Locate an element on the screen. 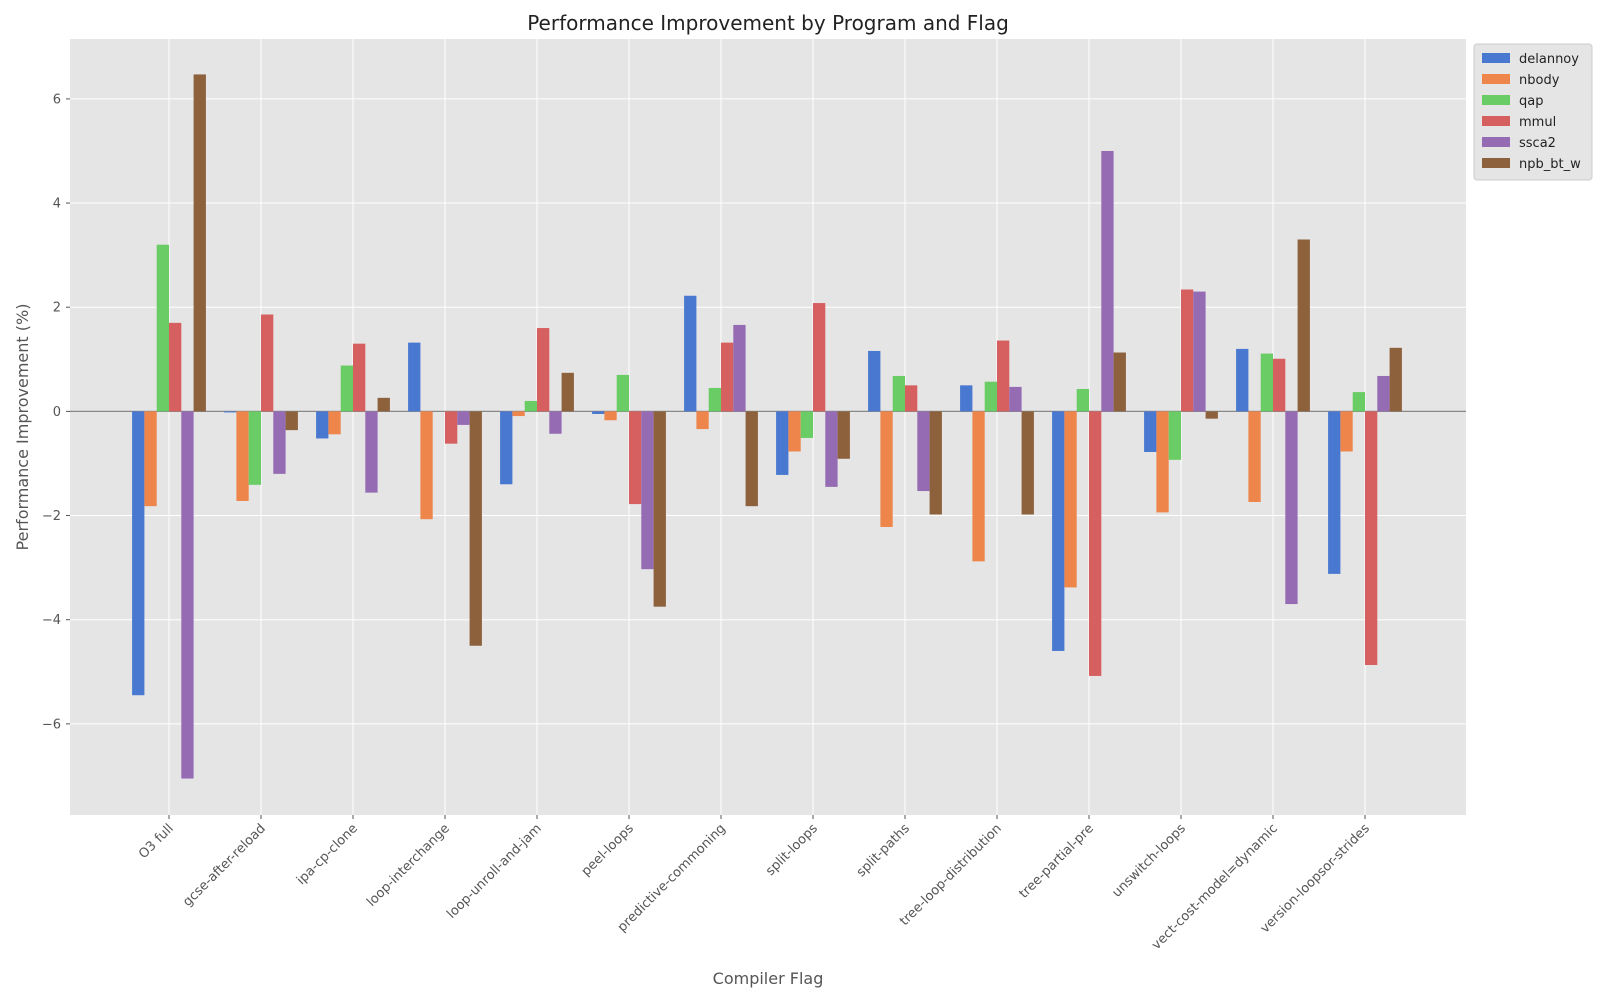 The image size is (1600, 1000). x-tick-label: split-paths is located at coordinates (883, 850).